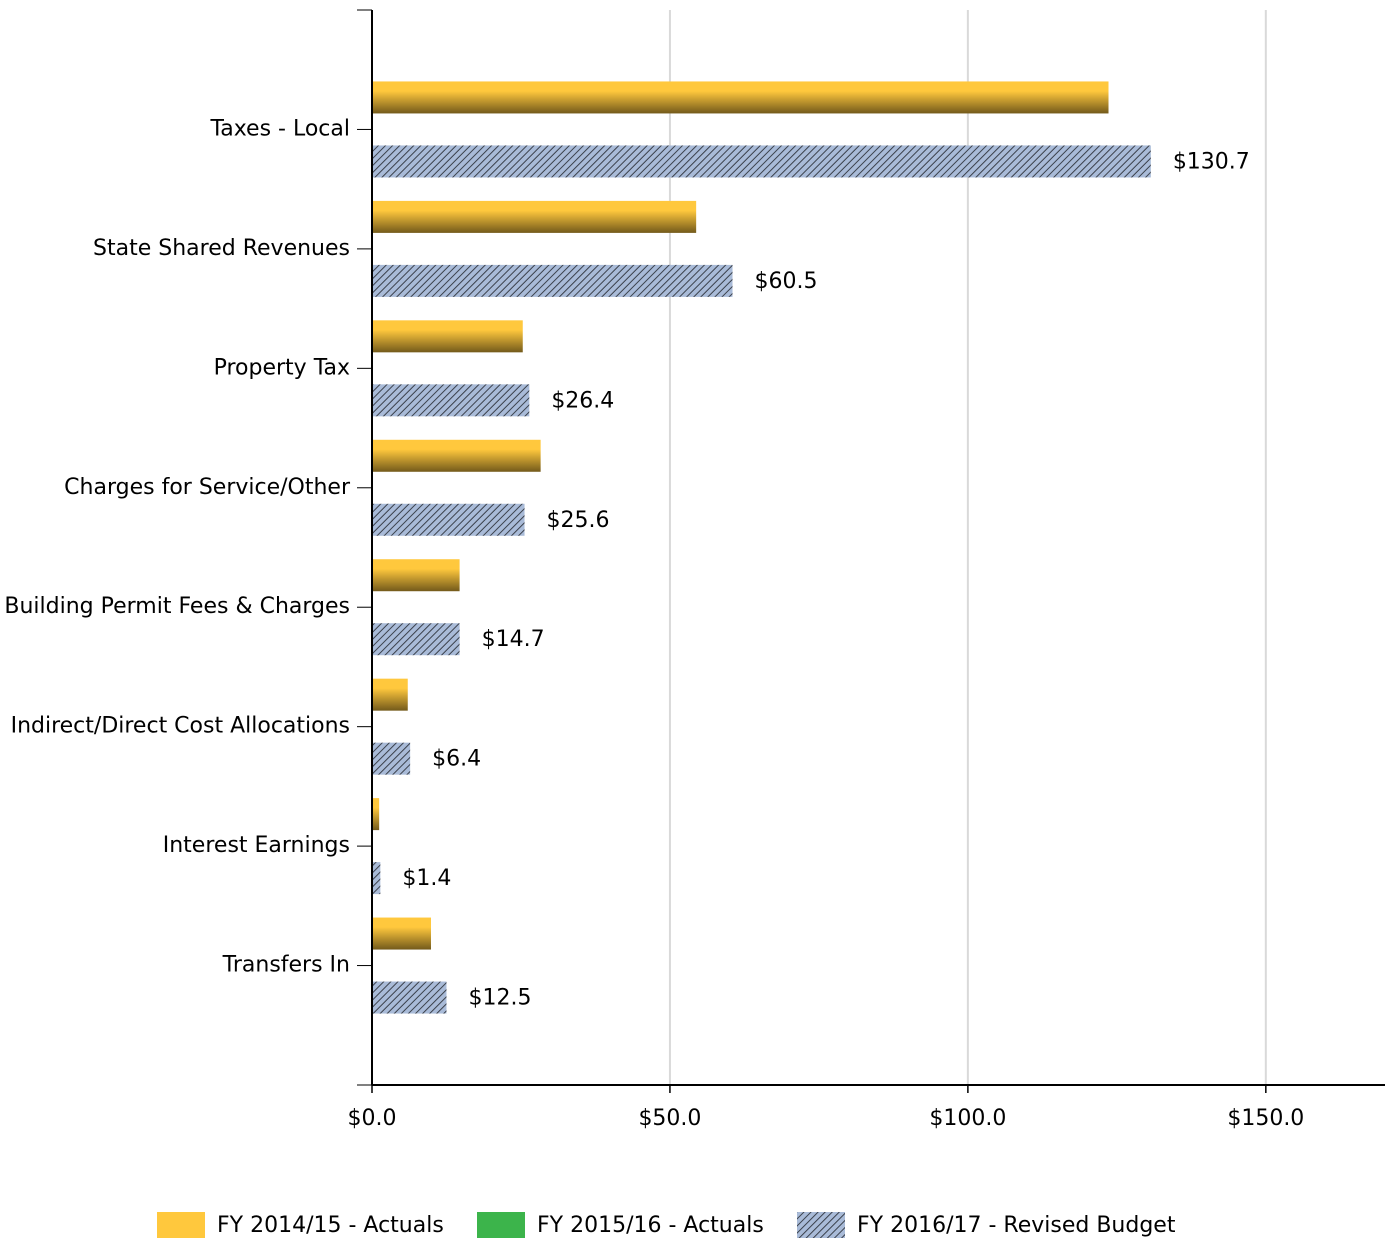 The image size is (1385, 1239). What do you see at coordinates (967, 1118) in the screenshot?
I see `x-tick-label: $100.0` at bounding box center [967, 1118].